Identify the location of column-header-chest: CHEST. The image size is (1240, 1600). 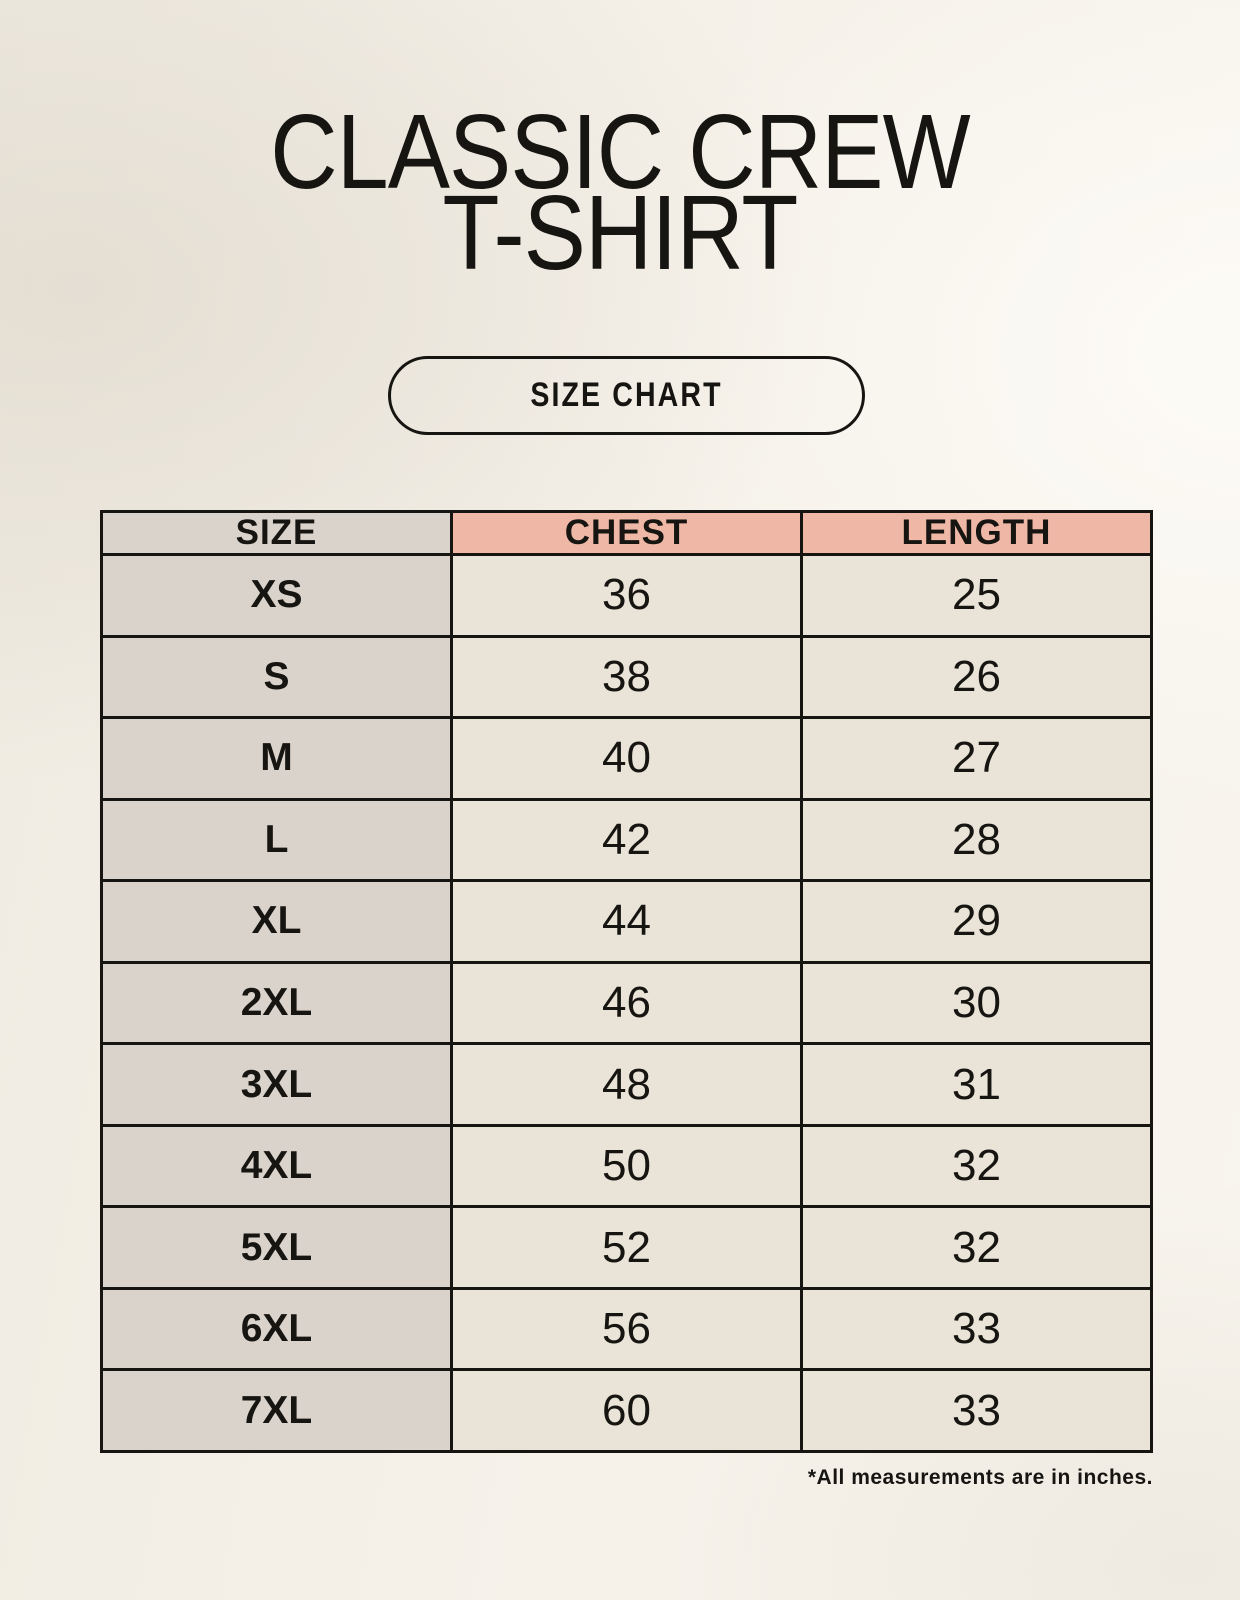
(626, 533).